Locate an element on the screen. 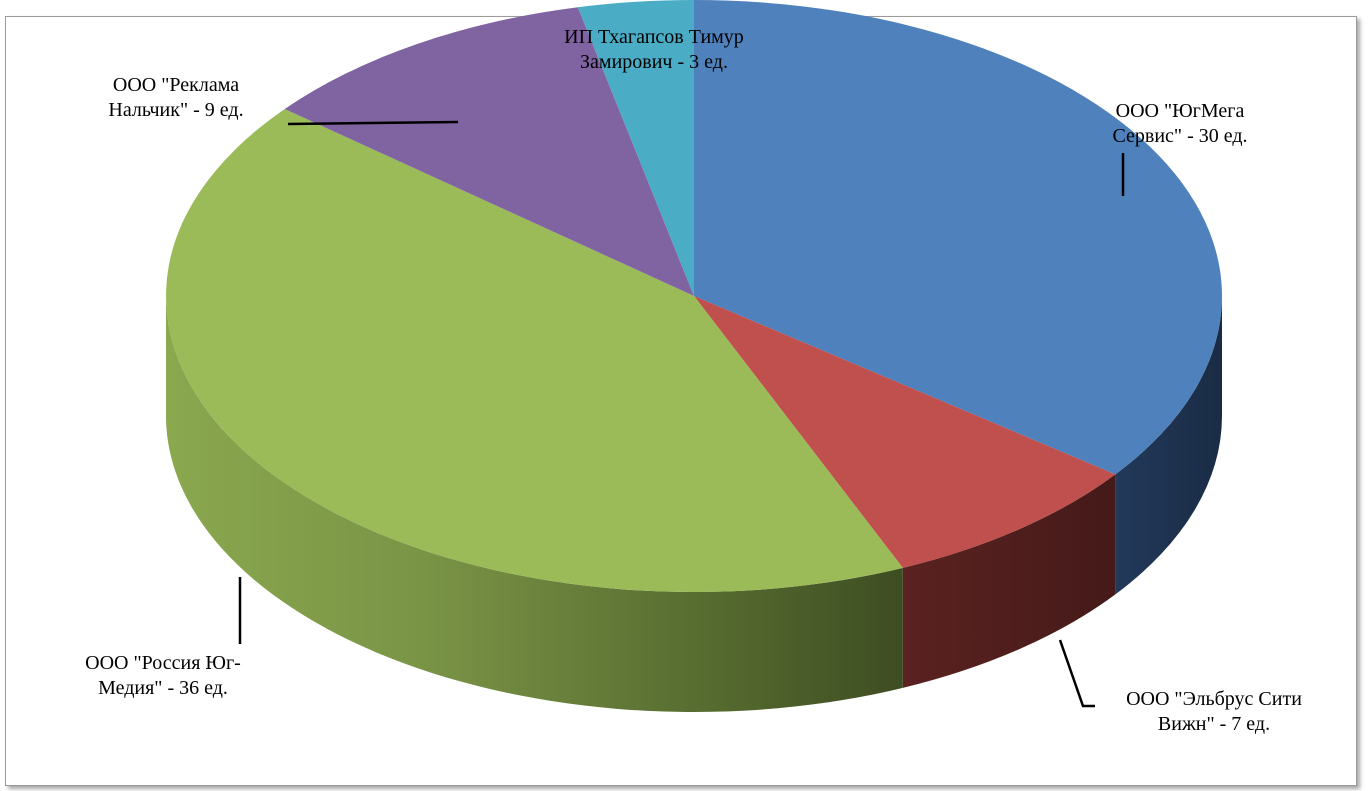 The image size is (1370, 791). data-label-3-line-1: Нальчик" - 9 ед. is located at coordinates (175, 110).